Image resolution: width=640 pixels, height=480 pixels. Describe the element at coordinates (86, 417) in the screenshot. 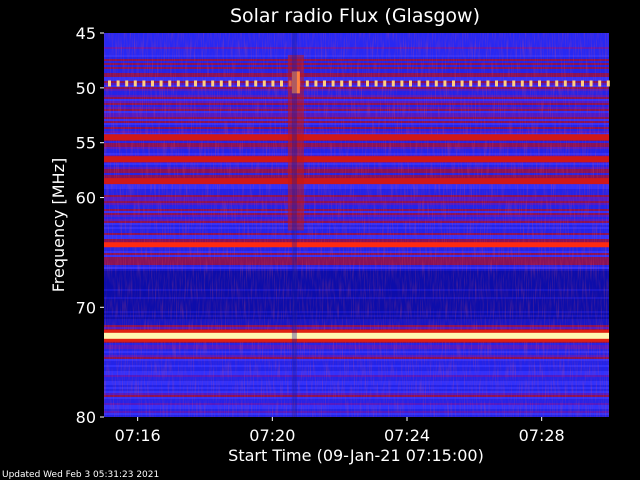

I see `y-tick-label: 80` at that location.